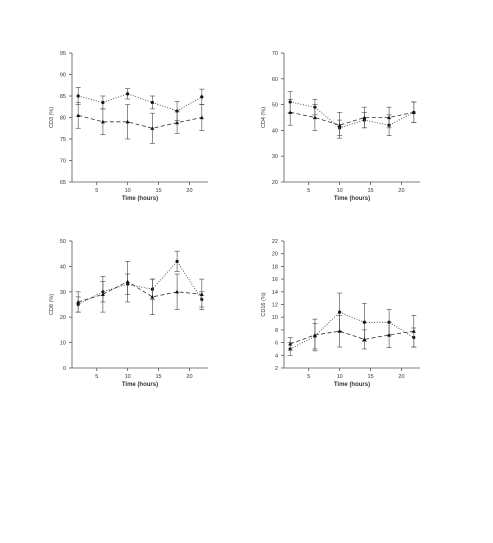  What do you see at coordinates (63, 140) in the screenshot?
I see `y-tick-label: 75` at bounding box center [63, 140].